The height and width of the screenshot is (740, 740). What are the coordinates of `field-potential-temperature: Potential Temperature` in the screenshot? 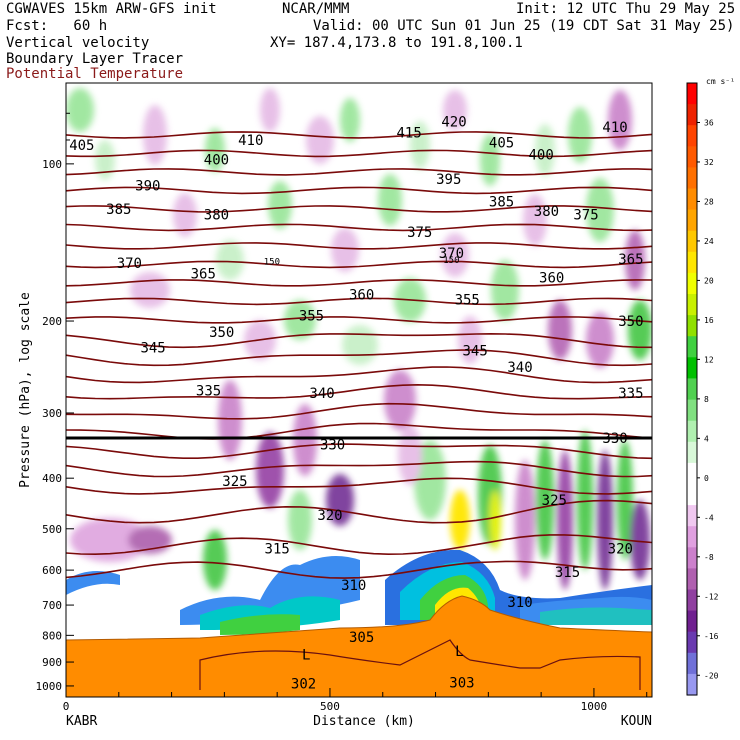 It's located at (95, 74).